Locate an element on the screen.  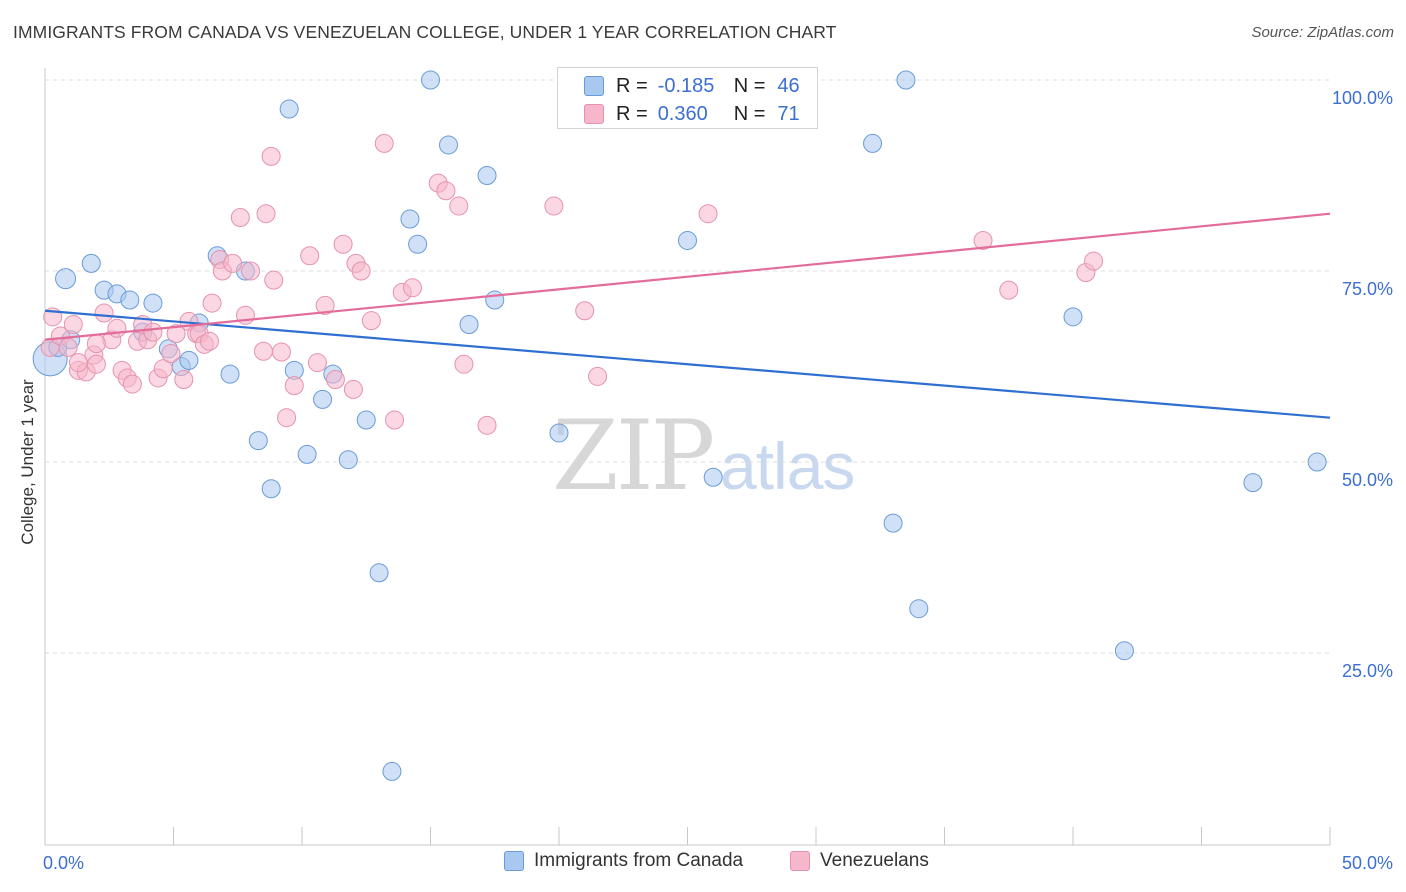
trend-line-canada is located at coordinates (687, 364).